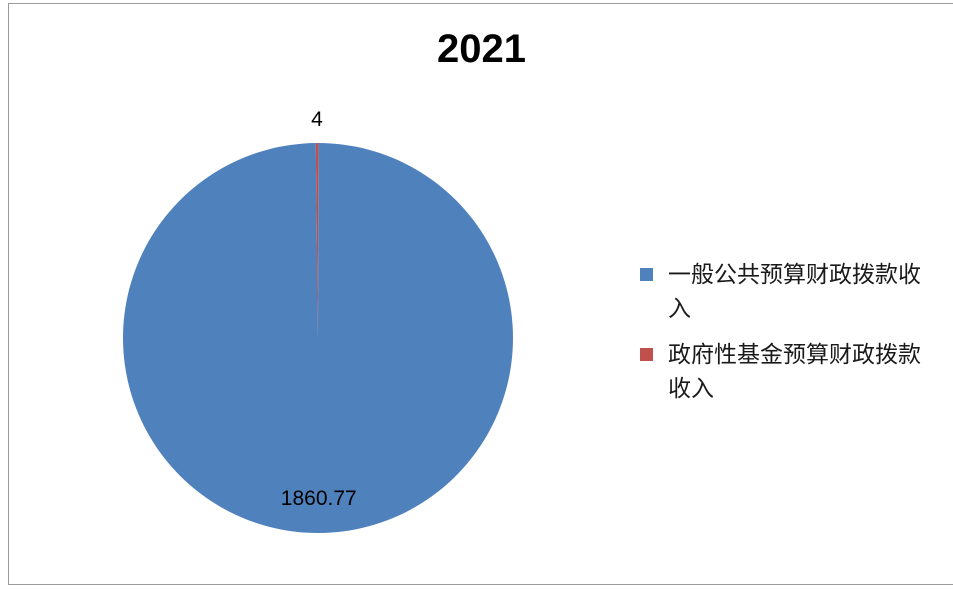 The height and width of the screenshot is (590, 953). Describe the element at coordinates (317, 119) in the screenshot. I see `data-label-government-fund: 4` at that location.